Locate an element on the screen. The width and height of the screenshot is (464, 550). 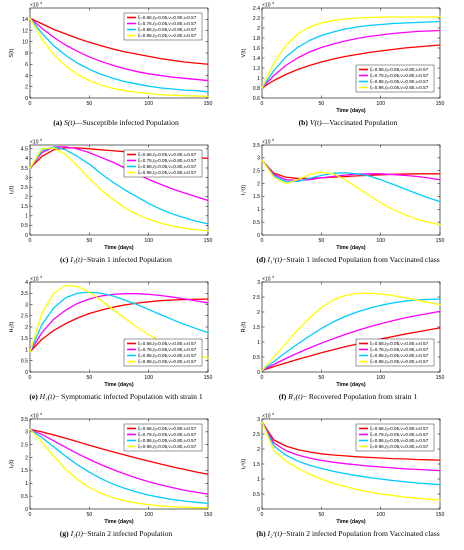
y-tick-label: 6 is located at coordinates (26, 65).